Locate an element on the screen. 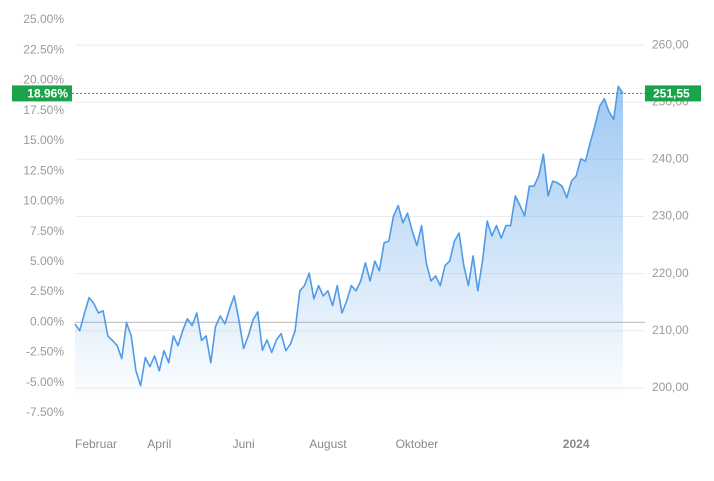 This screenshot has width=714, height=481. current-price-tag is located at coordinates (673, 93).